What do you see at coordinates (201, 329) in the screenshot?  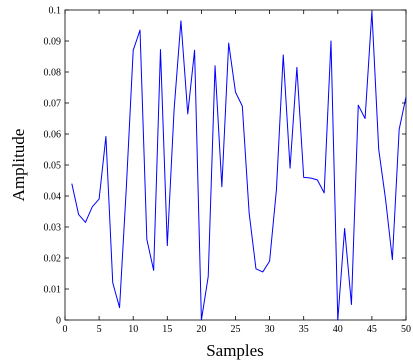 I see `x-tick-label: 20` at bounding box center [201, 329].